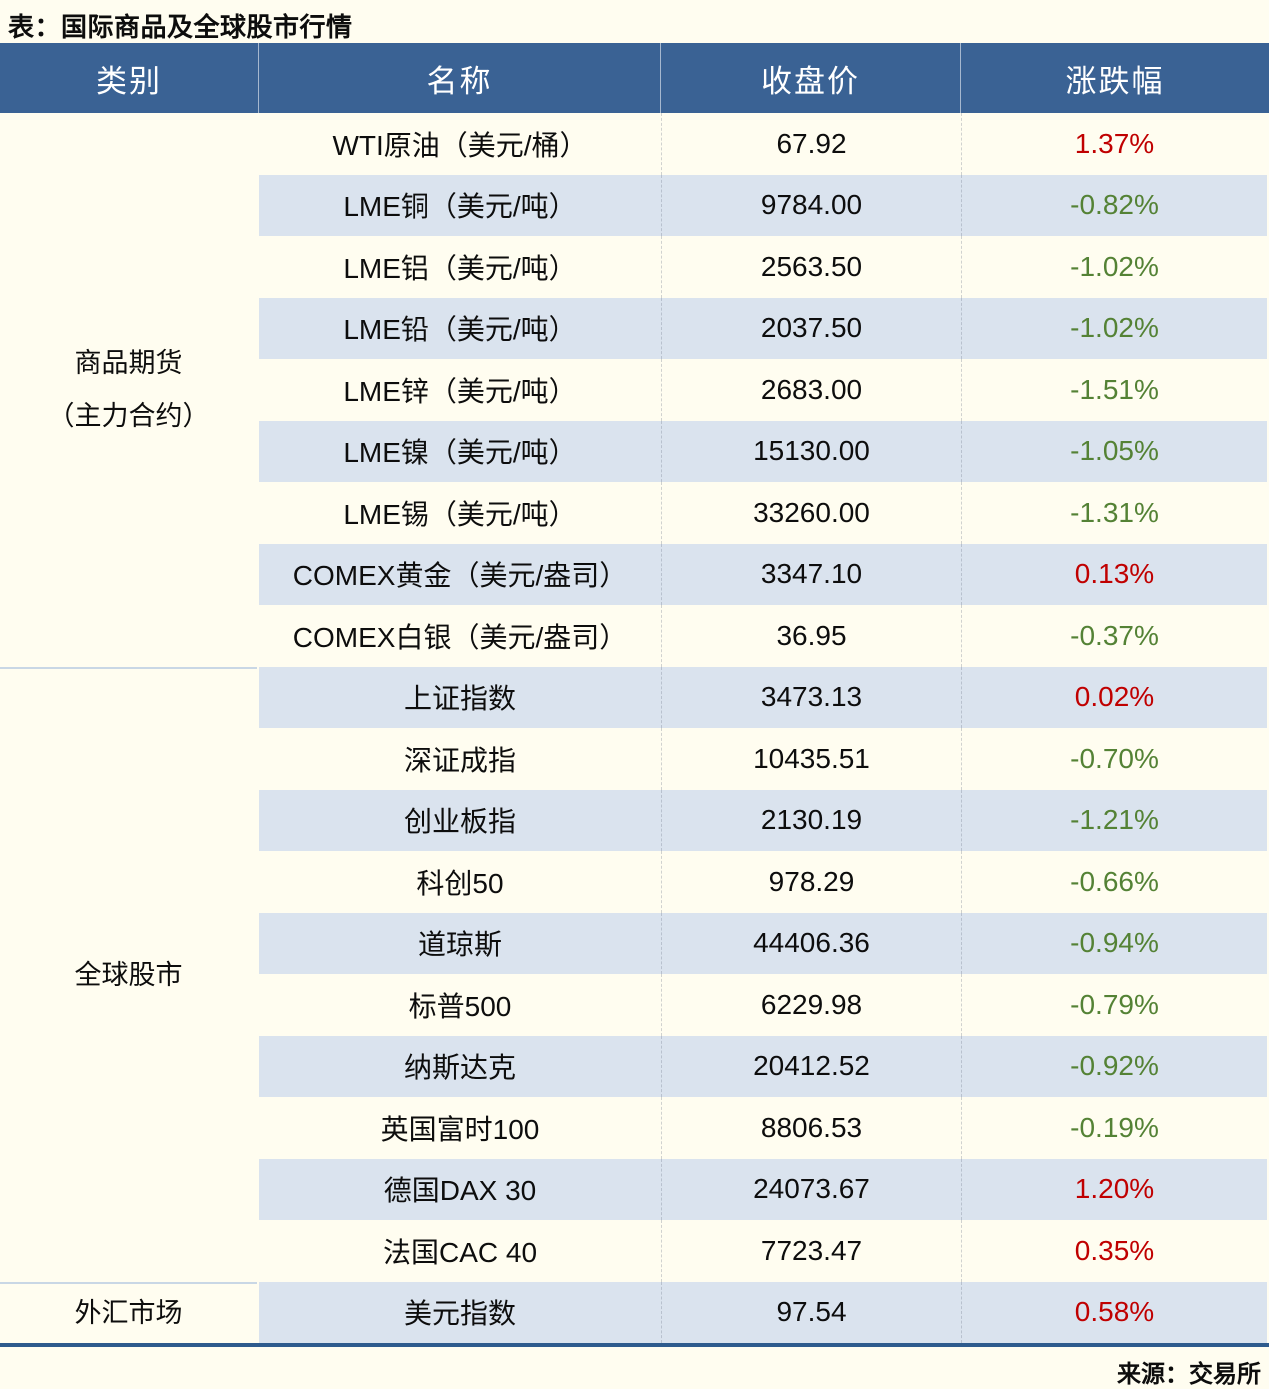 The width and height of the screenshot is (1269, 1389). I want to click on close-price: 36.95, so click(811, 636).